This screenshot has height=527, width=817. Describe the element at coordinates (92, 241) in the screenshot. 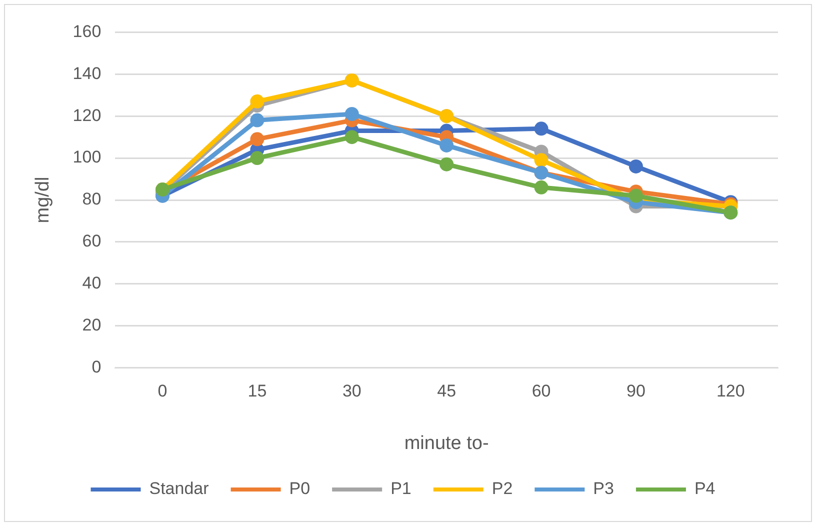

I see `y-tick-label: 60` at that location.